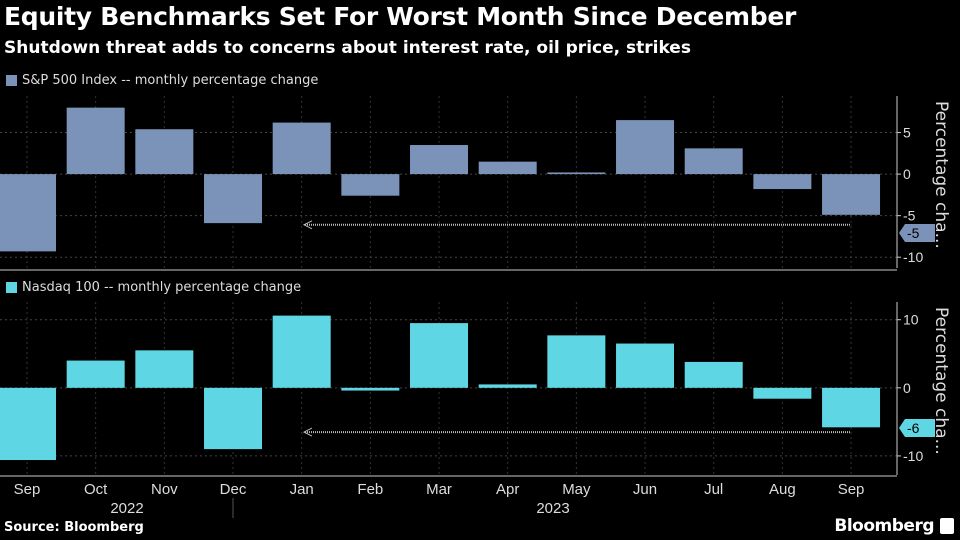  What do you see at coordinates (96, 489) in the screenshot?
I see `x-tick-label: Oct` at bounding box center [96, 489].